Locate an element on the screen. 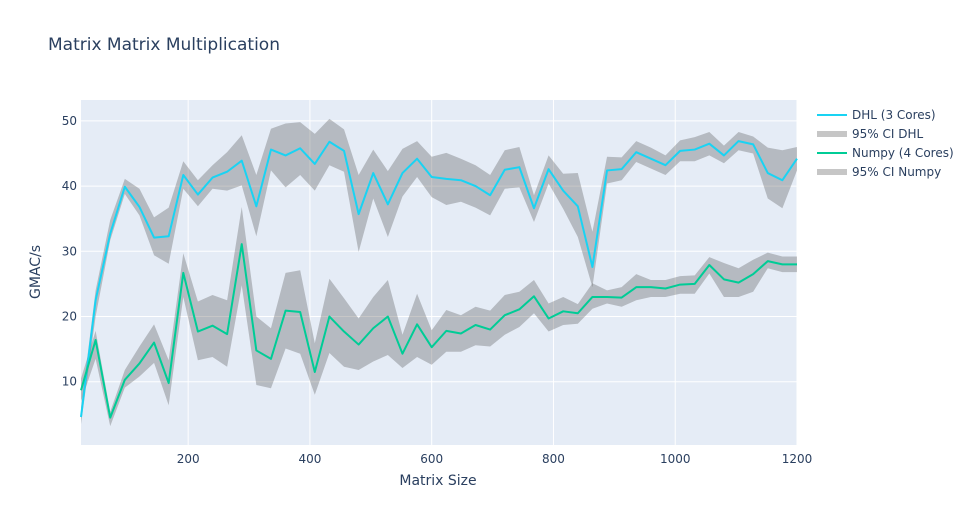 This screenshot has width=971, height=529. y-tick-label: 40 is located at coordinates (69, 186).